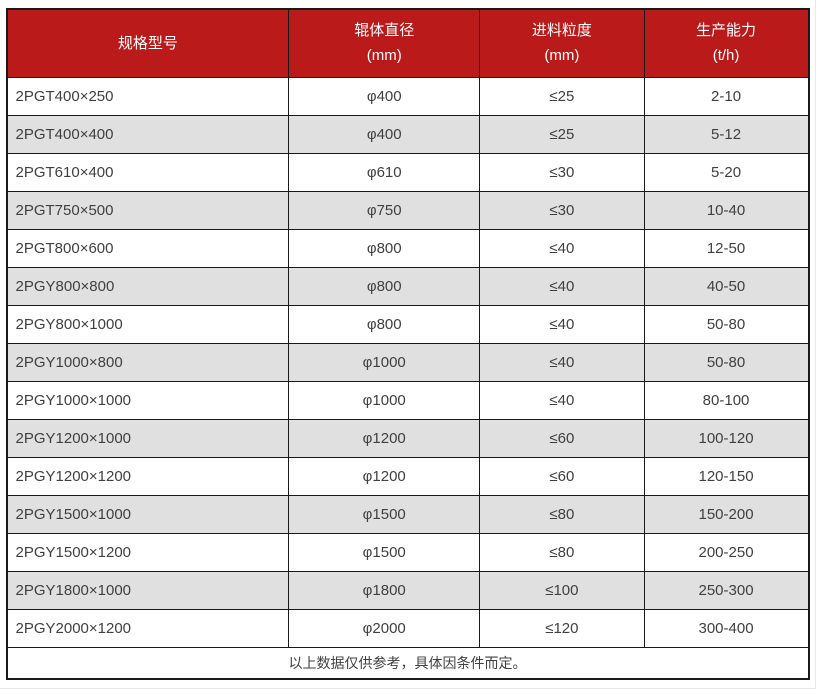  I want to click on value-cell: 200-250, so click(726, 552).